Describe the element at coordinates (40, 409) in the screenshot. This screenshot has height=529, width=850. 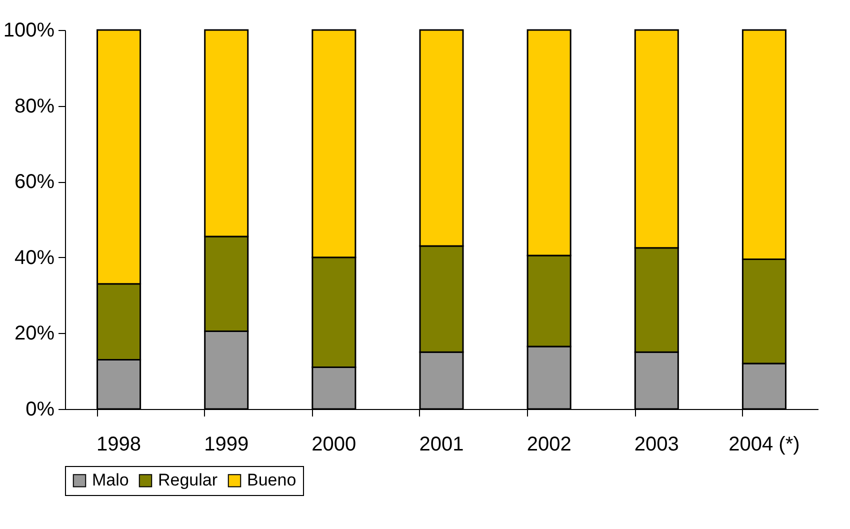
I see `y-tick-label: 0%` at that location.